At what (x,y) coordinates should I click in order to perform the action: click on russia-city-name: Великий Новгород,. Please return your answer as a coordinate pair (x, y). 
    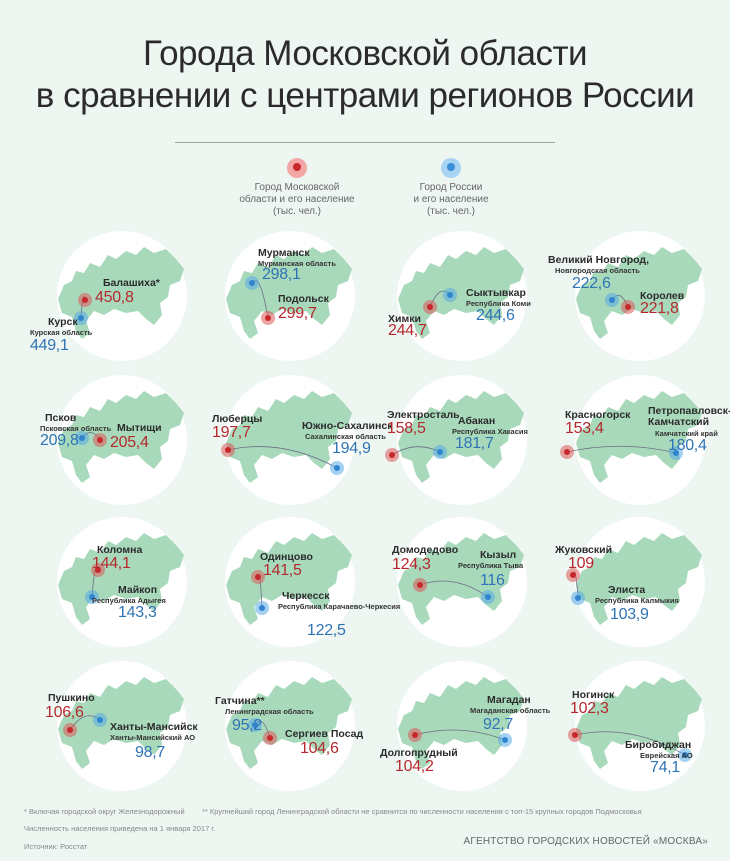
    Looking at the image, I should click on (599, 260).